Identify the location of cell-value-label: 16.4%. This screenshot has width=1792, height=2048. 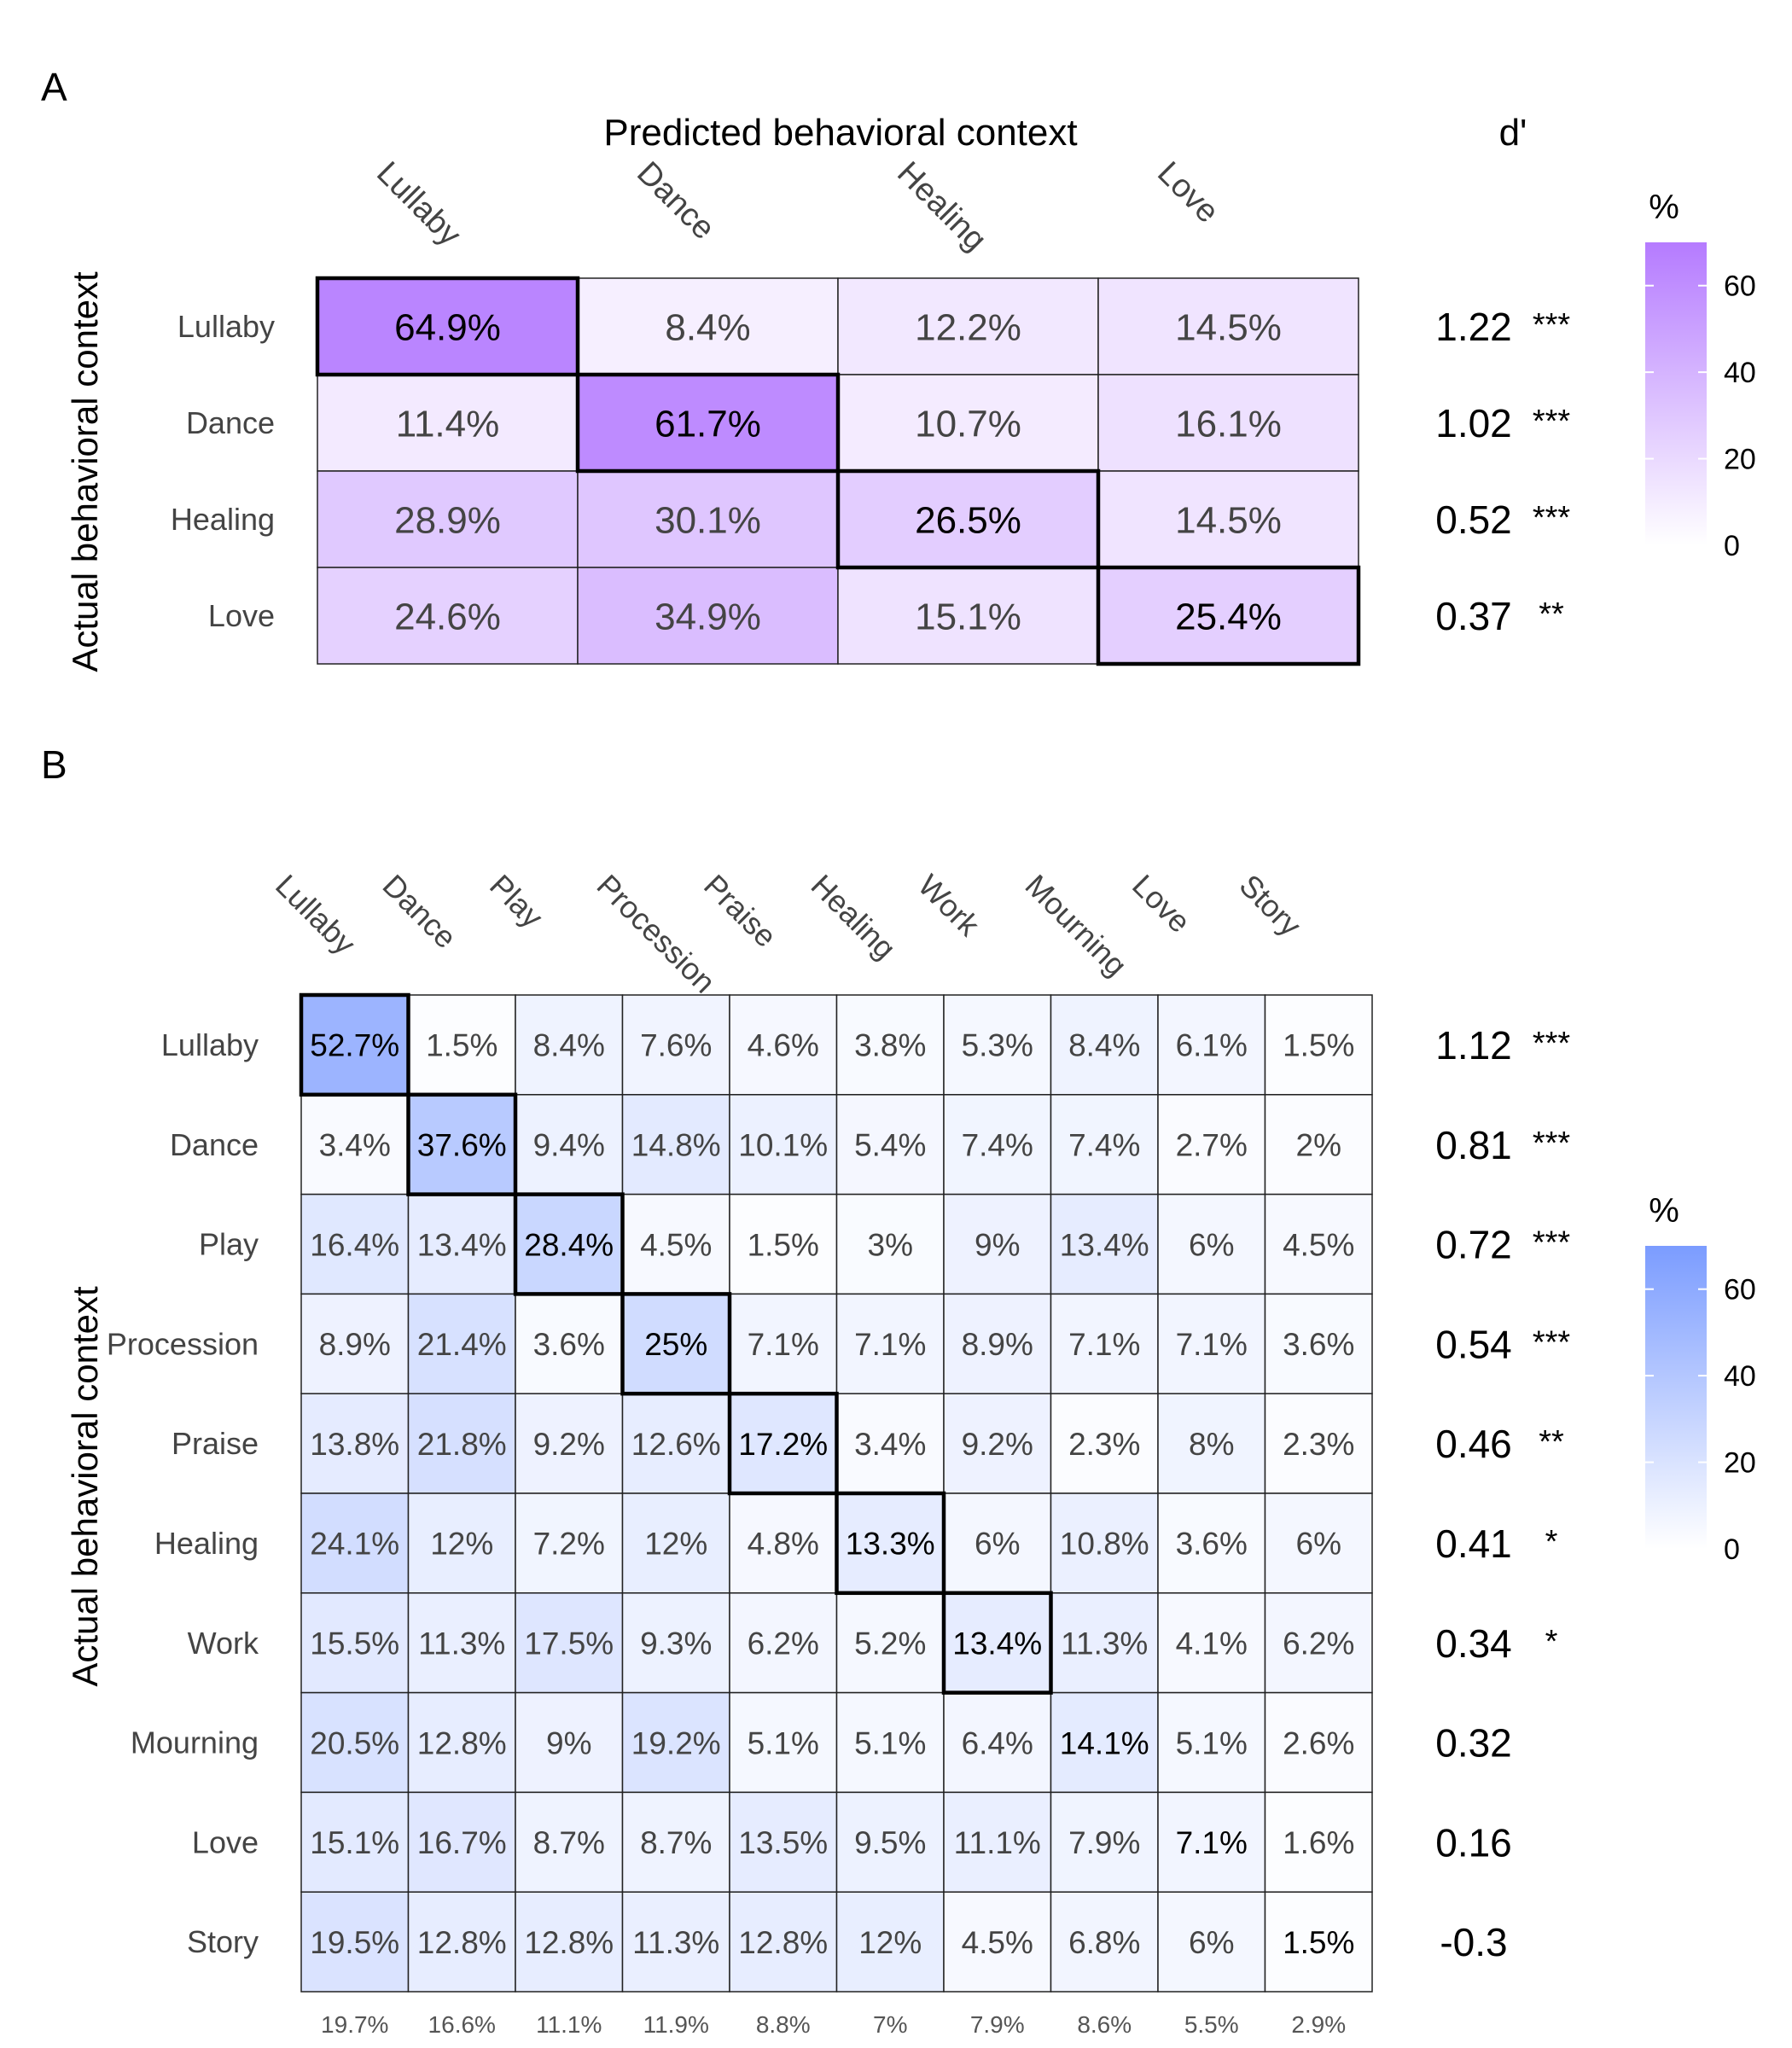
(354, 1244).